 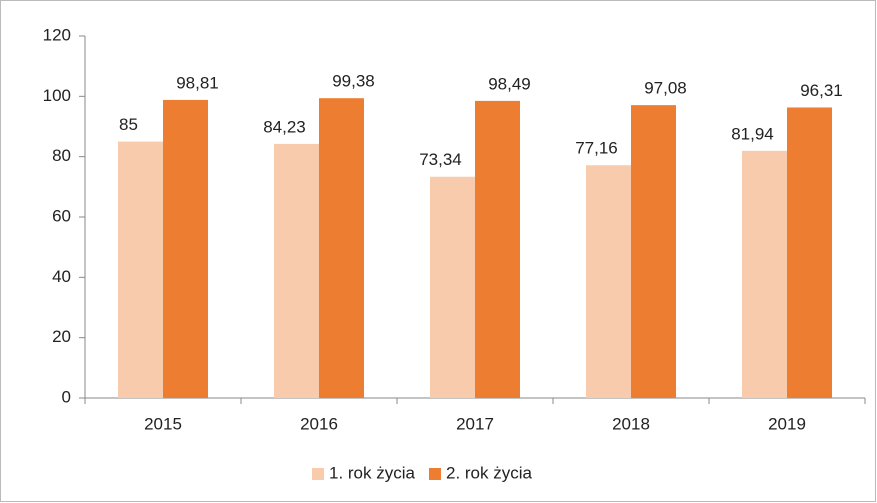 I want to click on data-label: 77,16, so click(x=596, y=148).